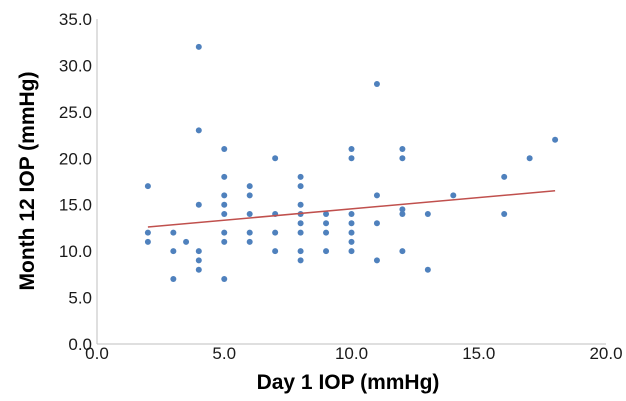 The image size is (626, 401). Describe the element at coordinates (75, 158) in the screenshot. I see `y-tick-label: 20.0` at that location.